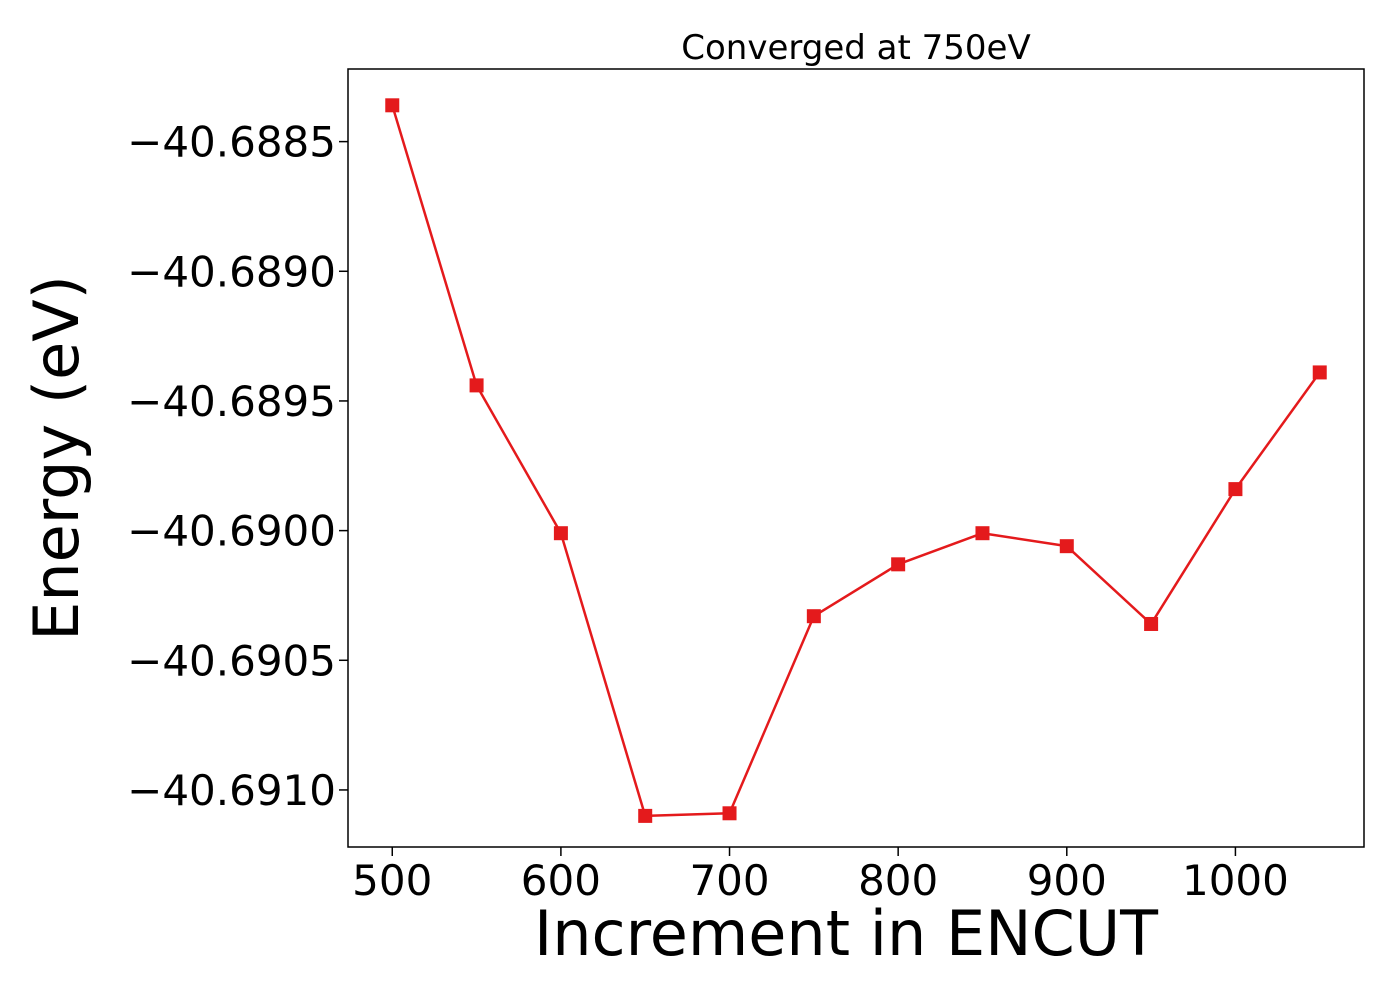 This screenshot has height=1000, width=1400. I want to click on y-tick-label: −40.6900, so click(231, 531).